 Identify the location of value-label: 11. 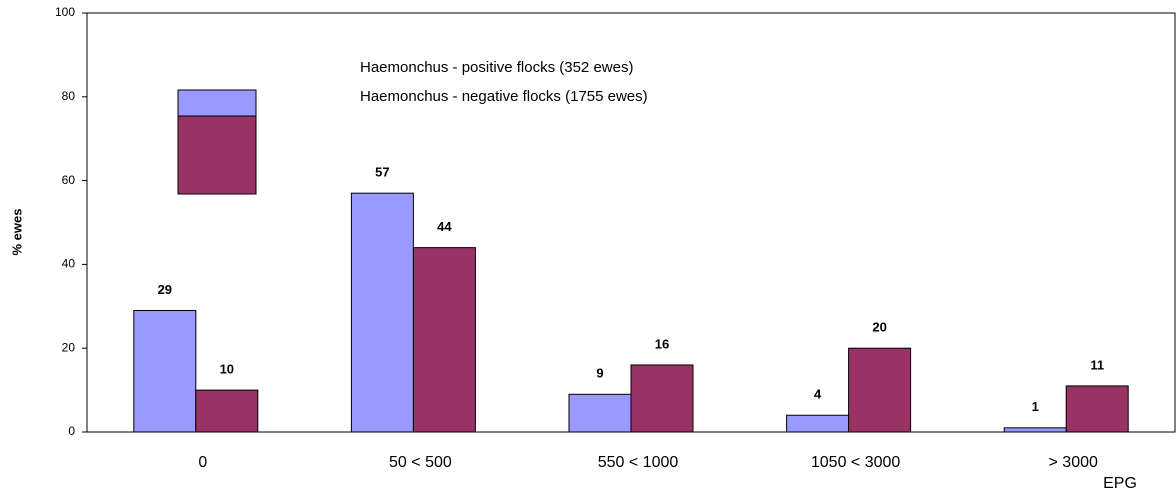
(1097, 364).